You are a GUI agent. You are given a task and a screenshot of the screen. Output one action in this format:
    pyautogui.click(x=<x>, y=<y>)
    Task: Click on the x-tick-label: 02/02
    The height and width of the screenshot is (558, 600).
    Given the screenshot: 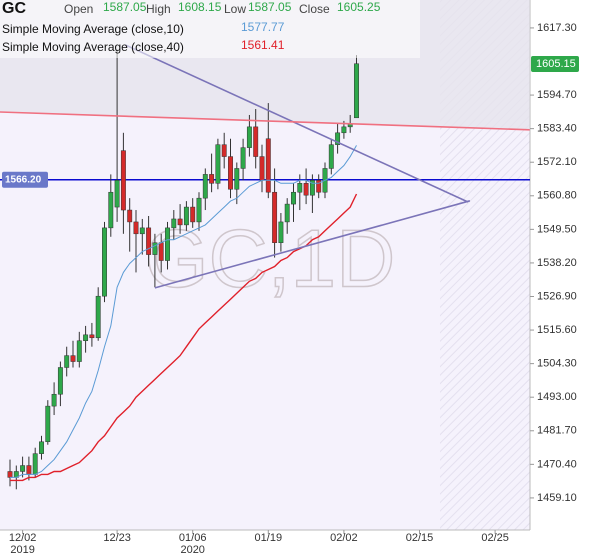 What is the action you would take?
    pyautogui.click(x=344, y=538)
    